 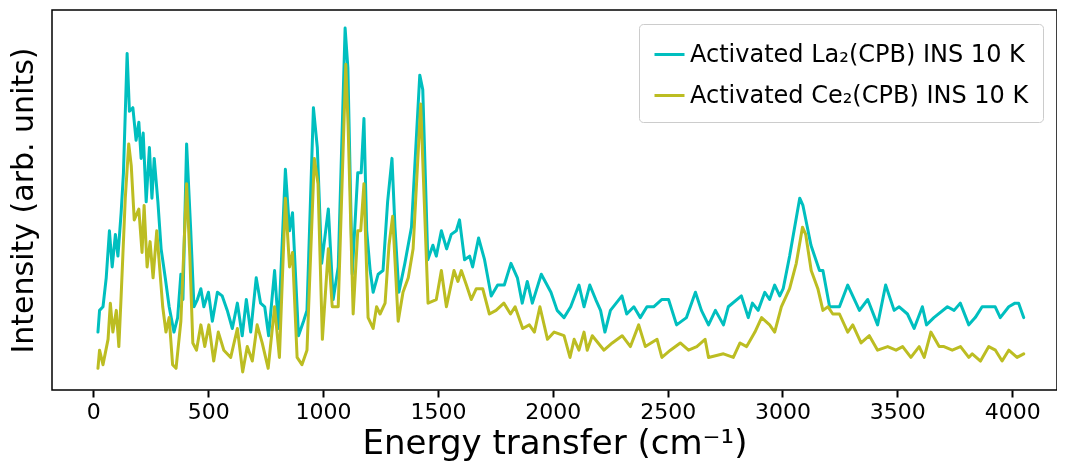 What do you see at coordinates (782, 411) in the screenshot?
I see `x-tick-label: 3000` at bounding box center [782, 411].